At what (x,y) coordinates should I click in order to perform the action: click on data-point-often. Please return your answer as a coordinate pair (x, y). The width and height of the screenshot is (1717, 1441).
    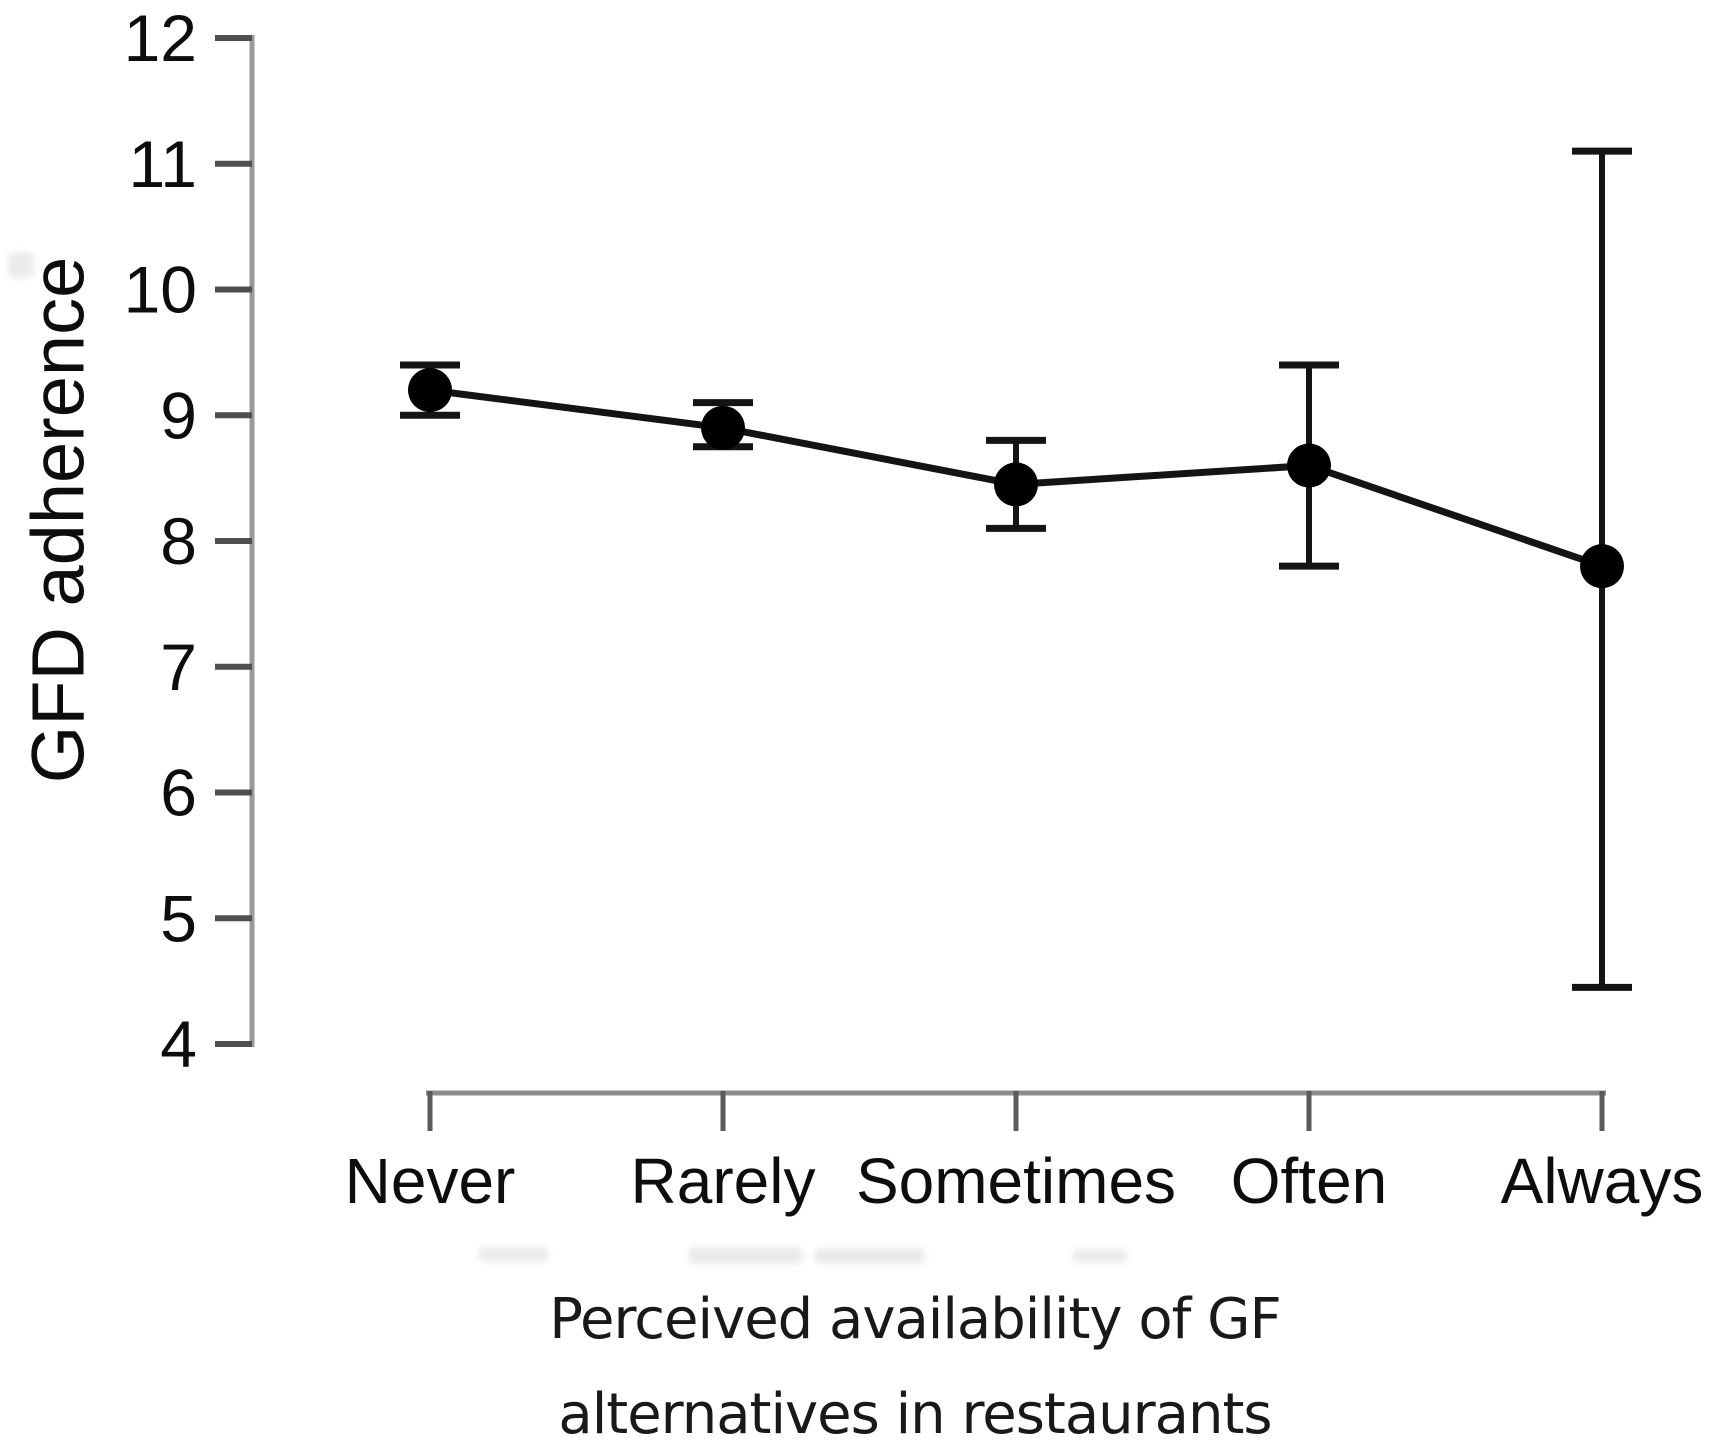
    Looking at the image, I should click on (1309, 465).